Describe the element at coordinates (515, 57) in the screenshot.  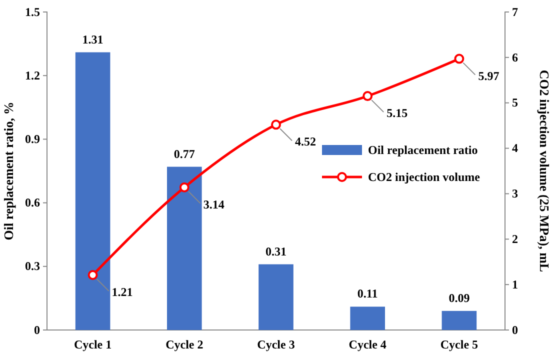
I see `y2-tick-label: 6` at that location.